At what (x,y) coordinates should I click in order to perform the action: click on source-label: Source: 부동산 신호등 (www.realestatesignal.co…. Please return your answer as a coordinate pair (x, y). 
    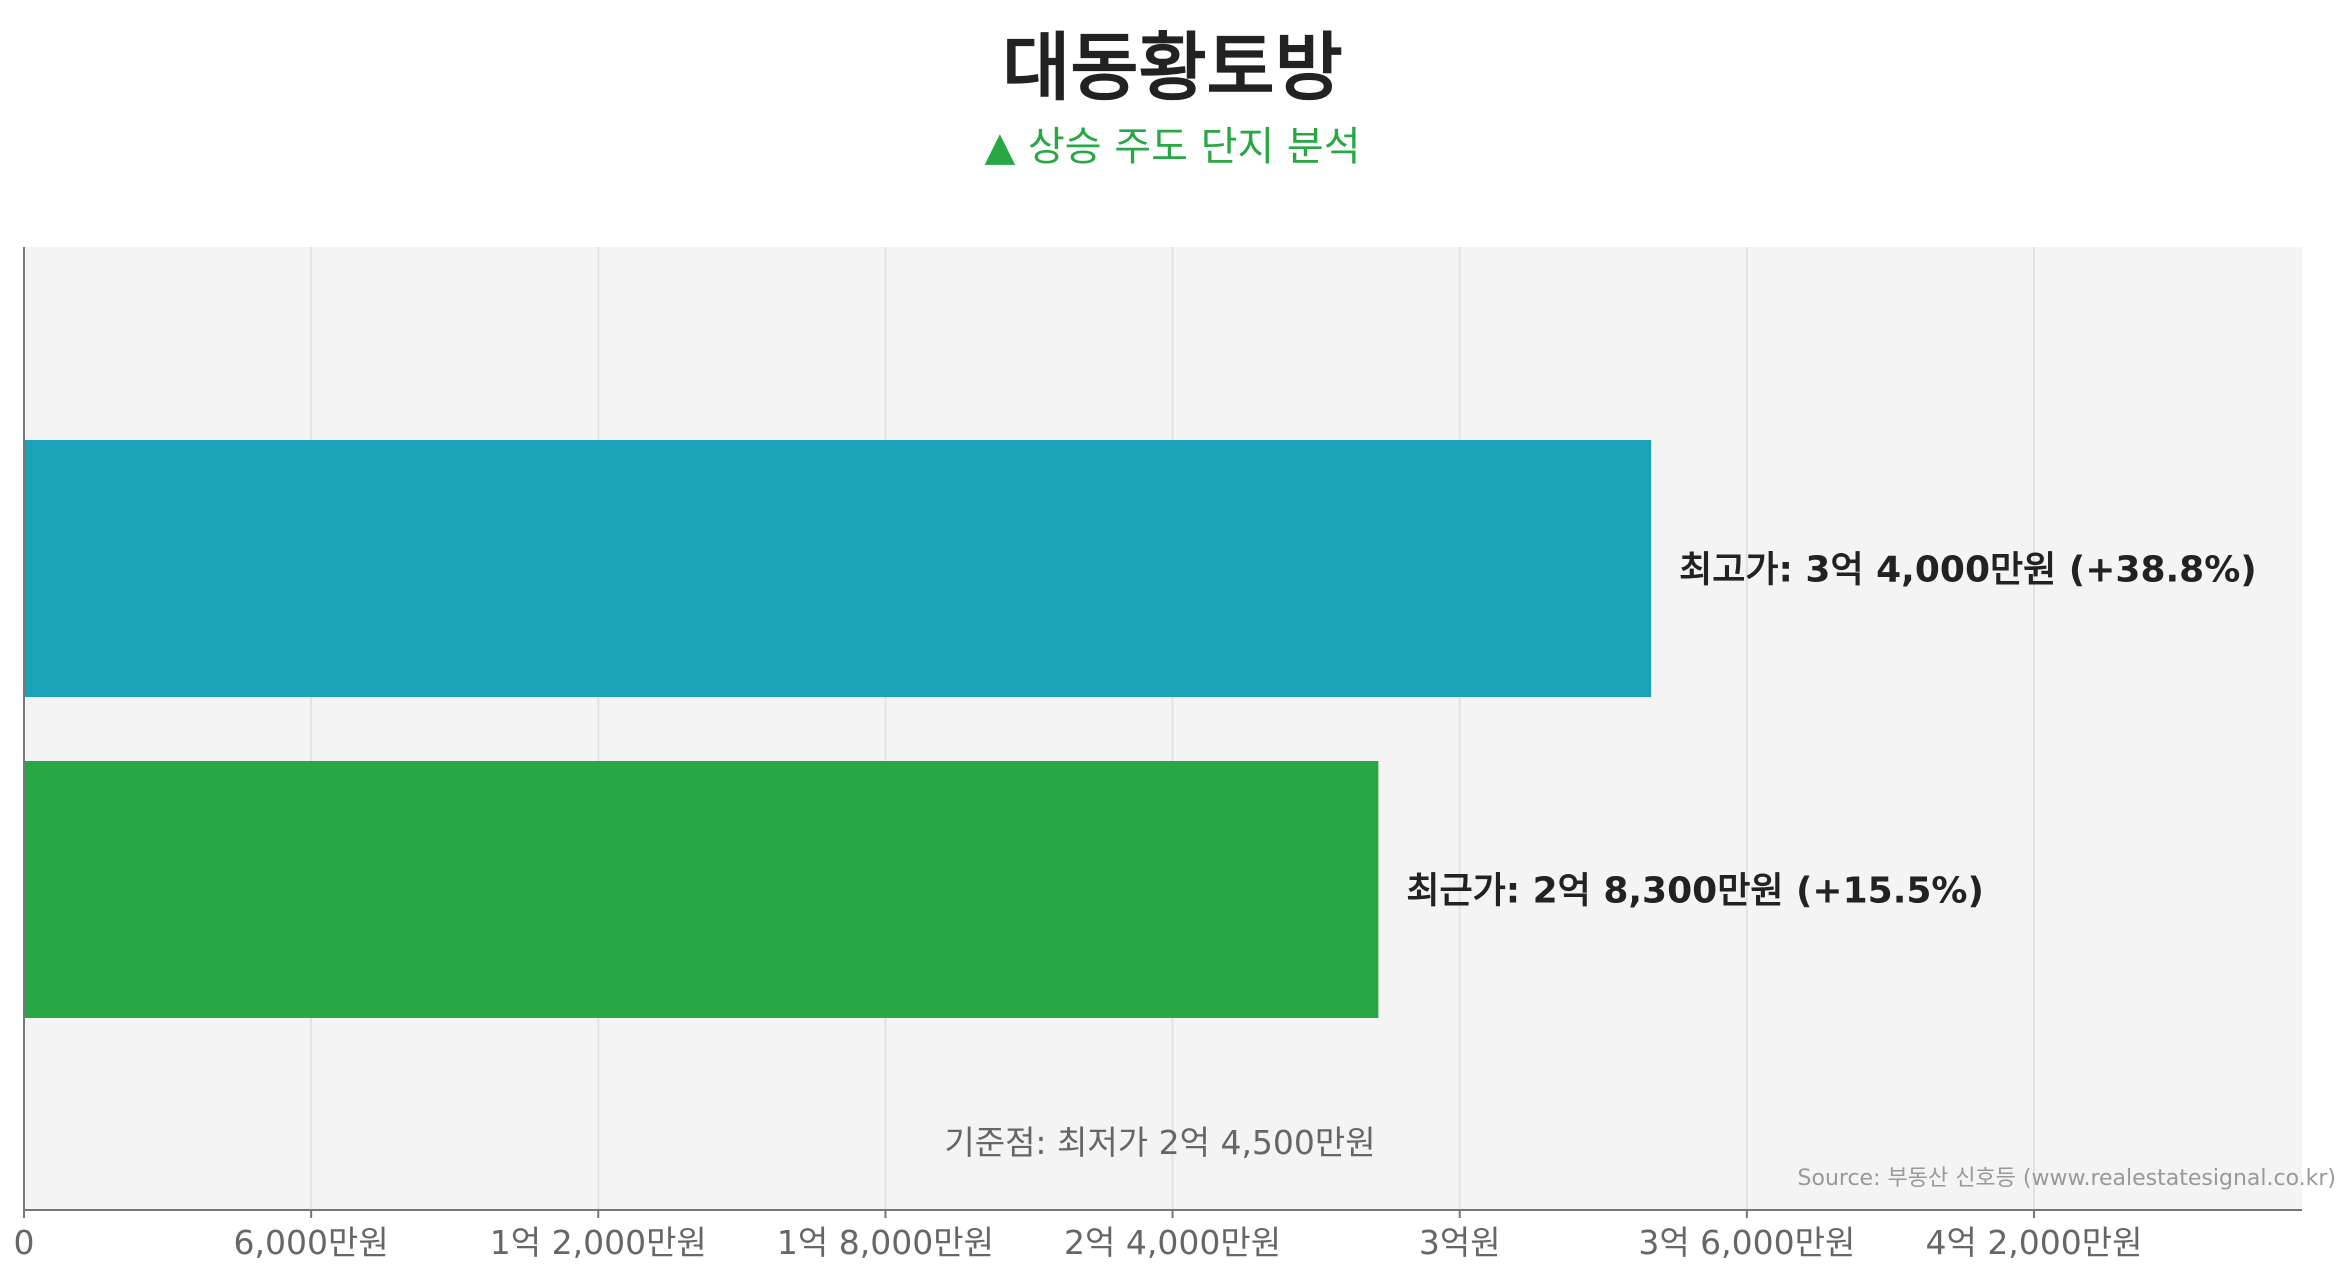
    Looking at the image, I should click on (2067, 1178).